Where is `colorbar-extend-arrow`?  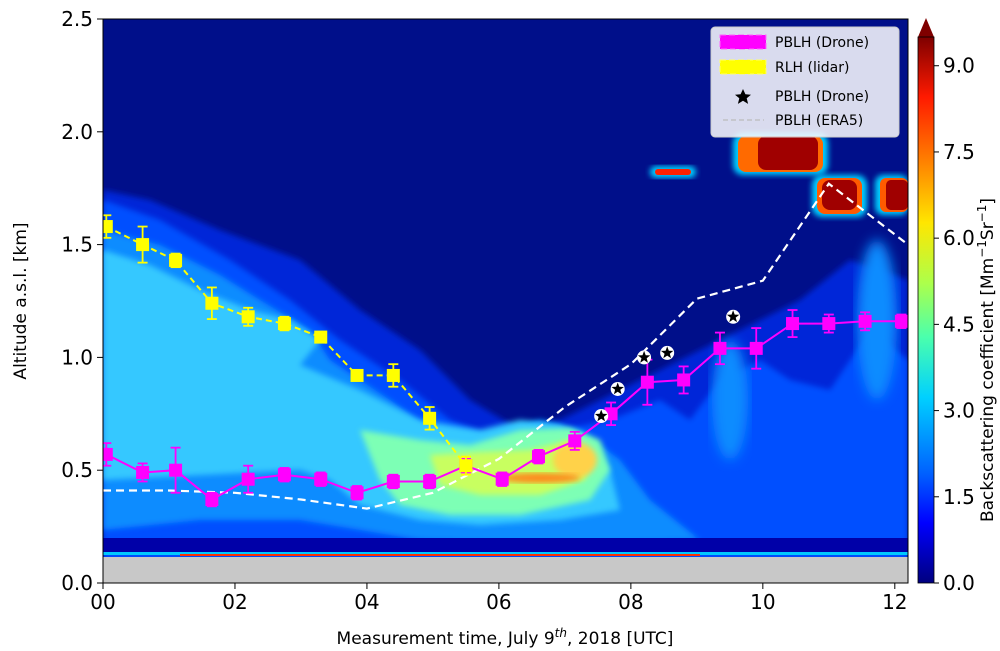 colorbar-extend-arrow is located at coordinates (926, 27).